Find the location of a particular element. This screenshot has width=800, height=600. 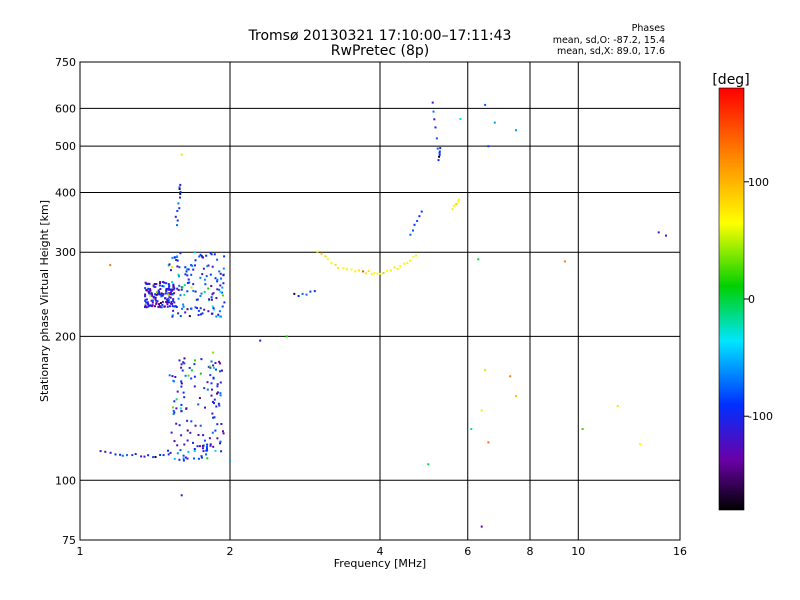

x-axis-ticks: 1 2 4 6 8 10 16 is located at coordinates (382, 551).